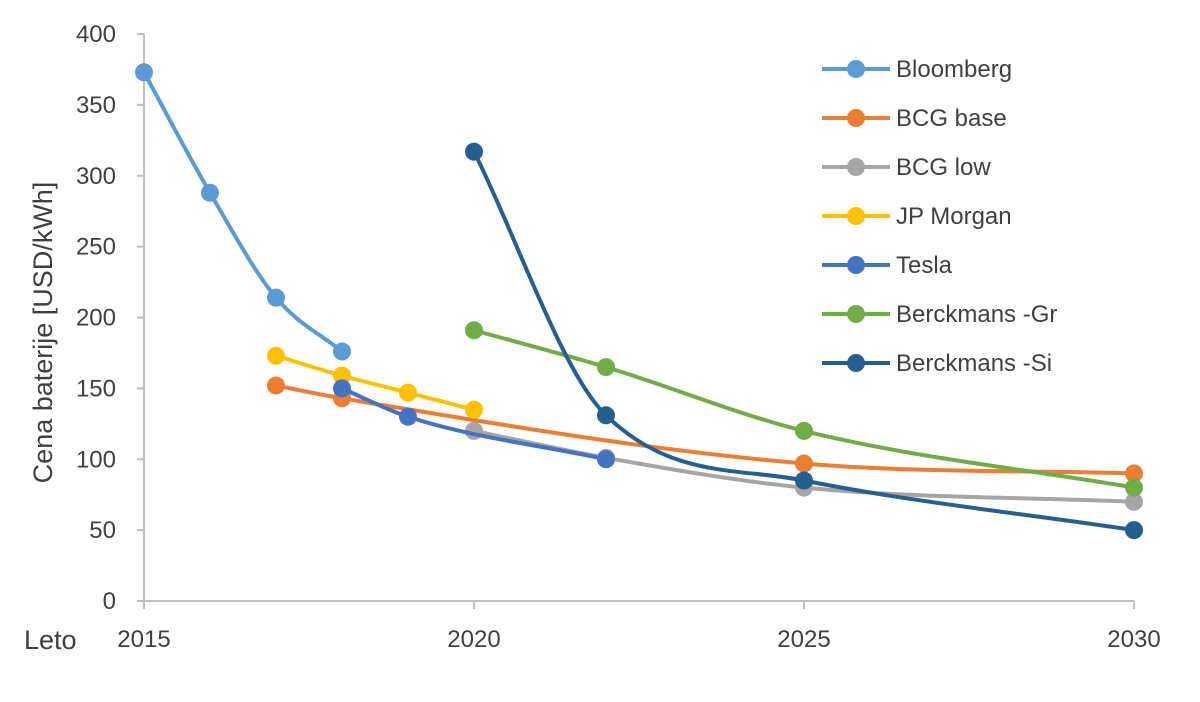 The height and width of the screenshot is (702, 1200). I want to click on legend-label: JP Morgan, so click(954, 216).